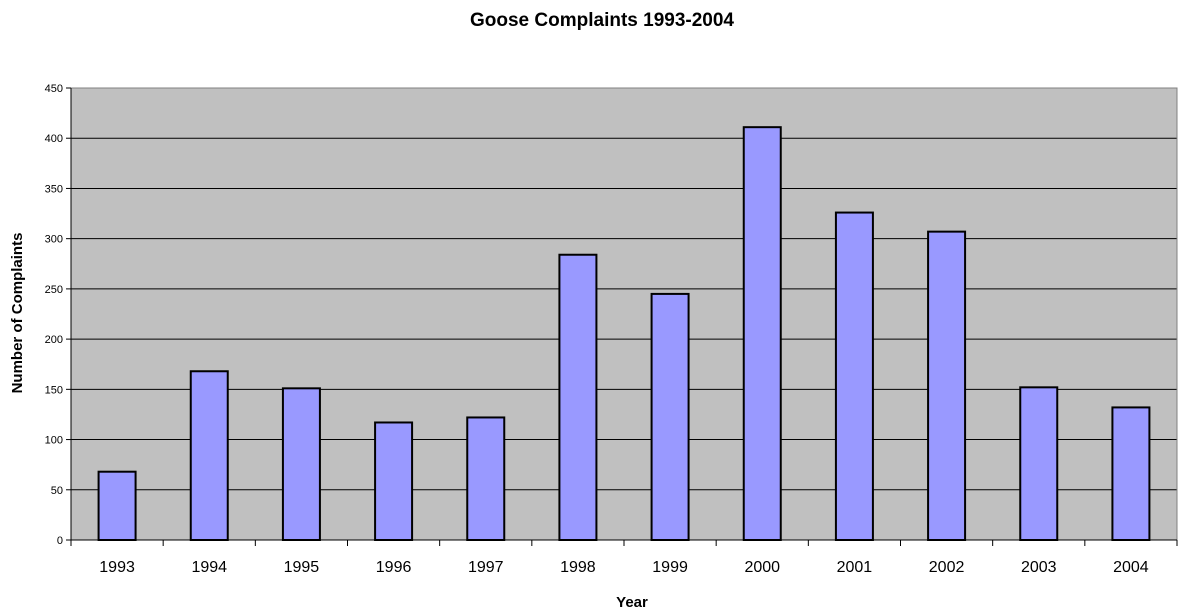  What do you see at coordinates (1131, 473) in the screenshot?
I see `bar-2004` at bounding box center [1131, 473].